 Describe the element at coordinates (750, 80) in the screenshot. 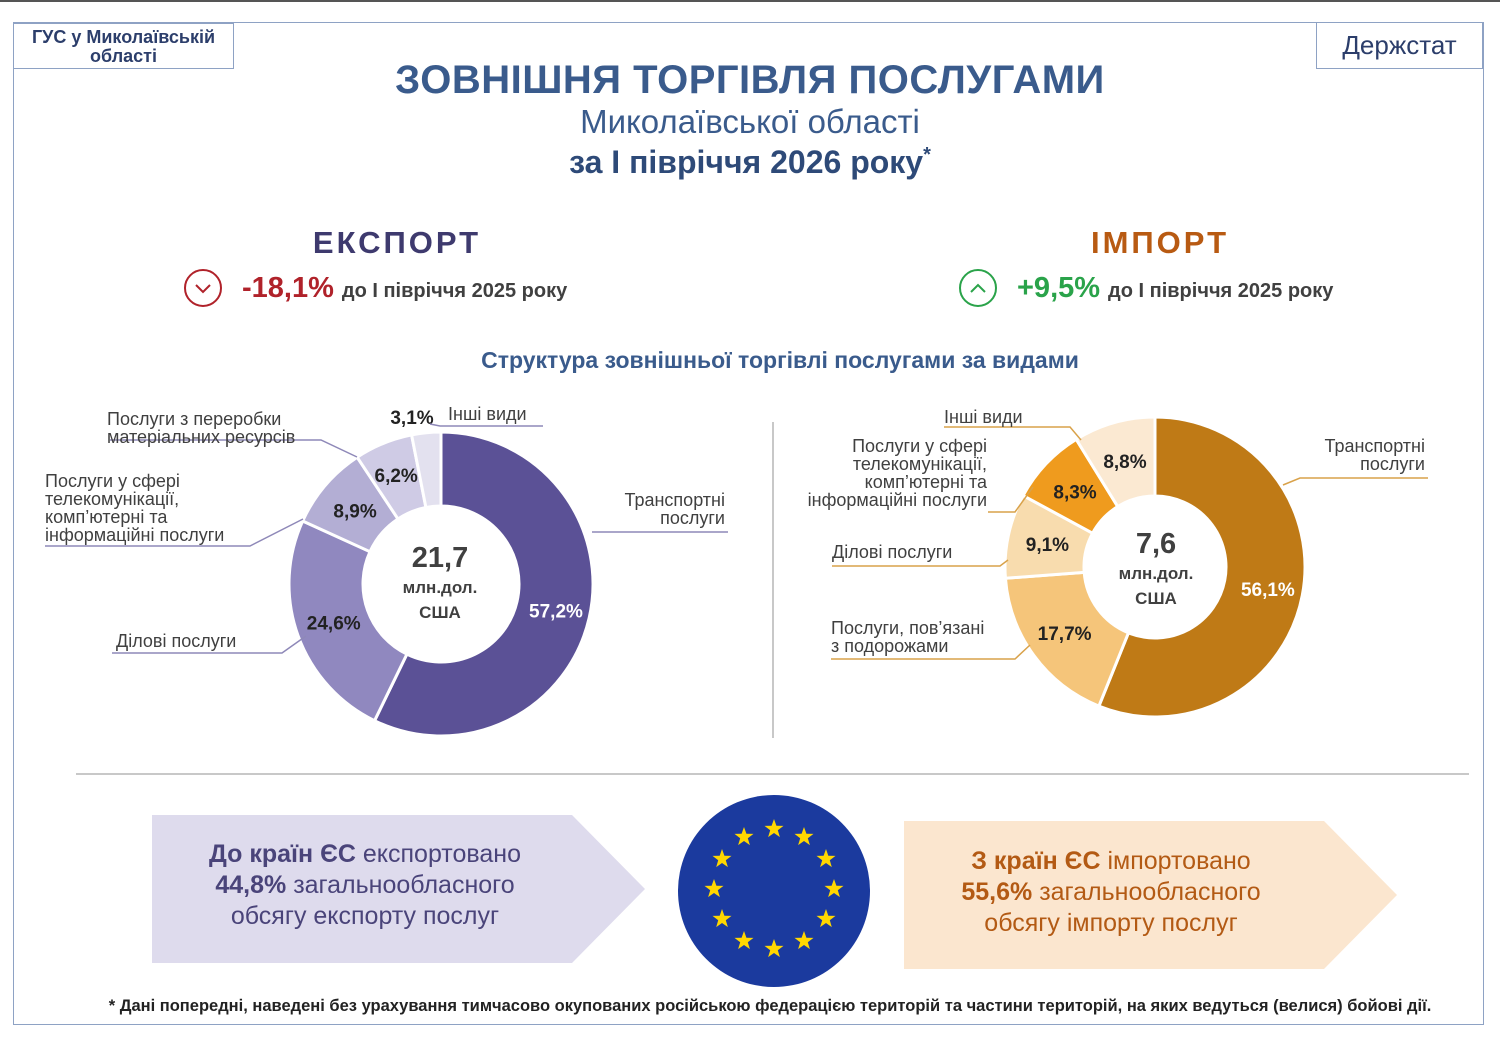

I see `page-title: ЗОВНІШНЯ ТОРГІВЛЯ ПОСЛУГАМИ` at that location.